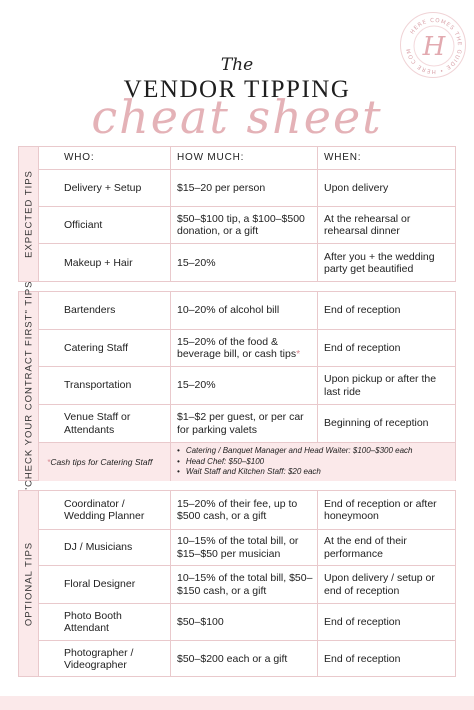 This screenshot has width=474, height=710. Describe the element at coordinates (90, 310) in the screenshot. I see `vendor-name: Bartenders` at that location.